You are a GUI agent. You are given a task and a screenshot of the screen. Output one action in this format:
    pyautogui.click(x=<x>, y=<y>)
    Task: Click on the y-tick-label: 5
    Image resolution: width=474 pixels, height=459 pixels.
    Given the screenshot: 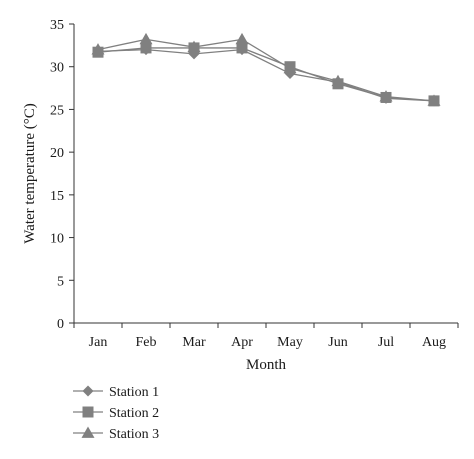 What is the action you would take?
    pyautogui.click(x=60, y=281)
    